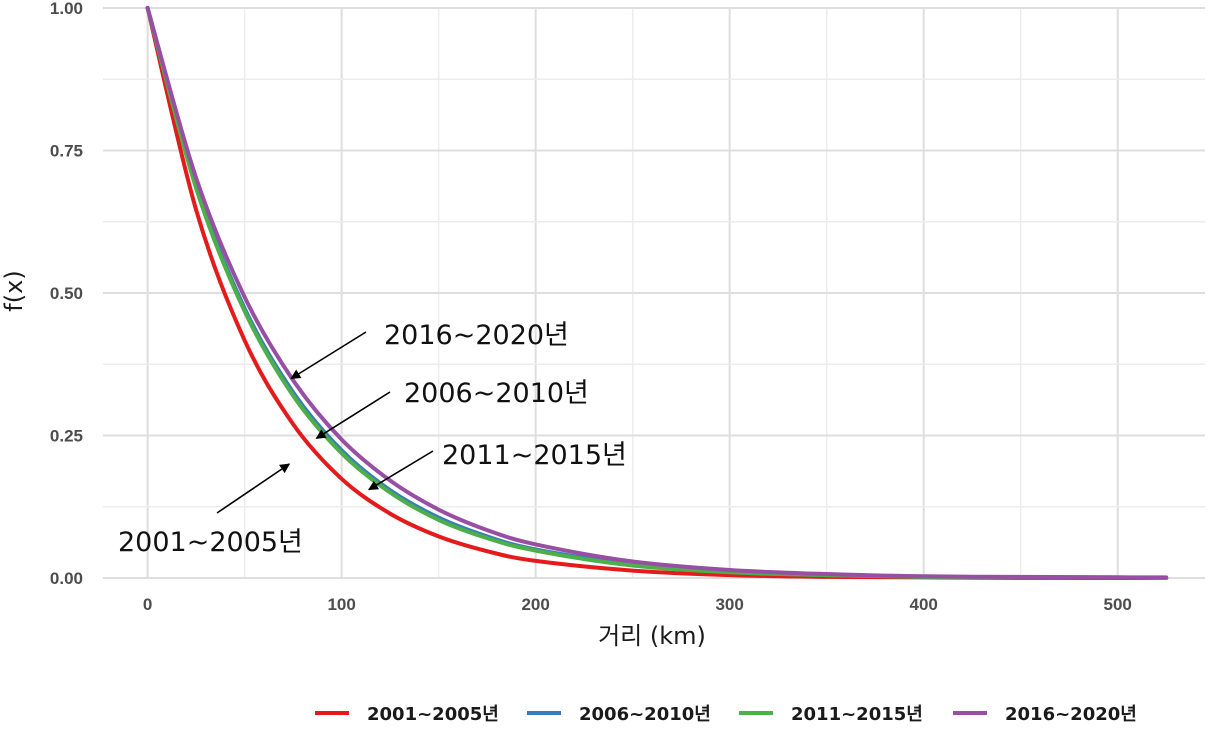 This screenshot has height=731, width=1210. I want to click on y-tick-label: 0.25, so click(66, 436).